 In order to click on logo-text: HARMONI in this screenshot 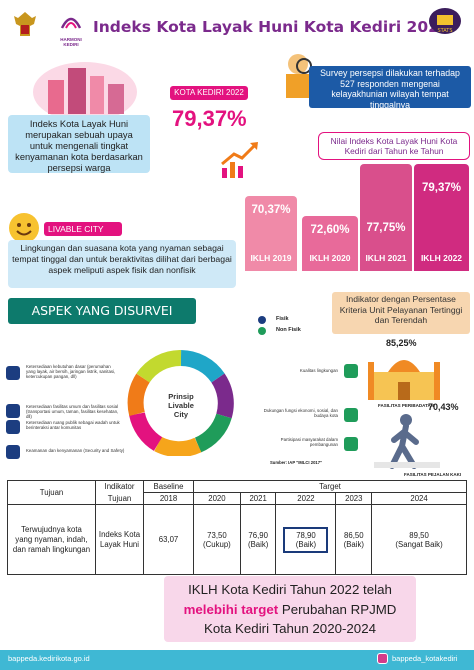, I will do `click(71, 39)`.